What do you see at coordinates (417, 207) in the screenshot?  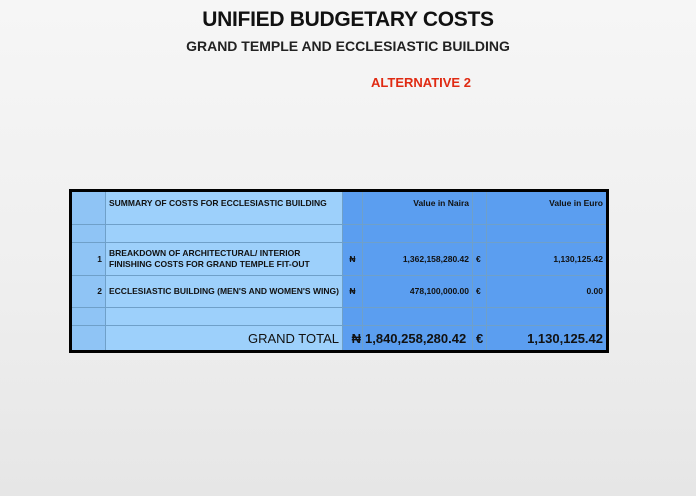 I see `naira-header: Value in Naira` at bounding box center [417, 207].